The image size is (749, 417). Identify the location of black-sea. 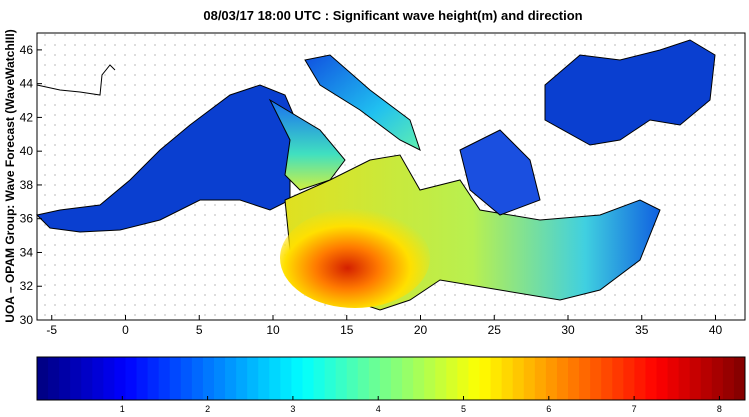
(630, 92).